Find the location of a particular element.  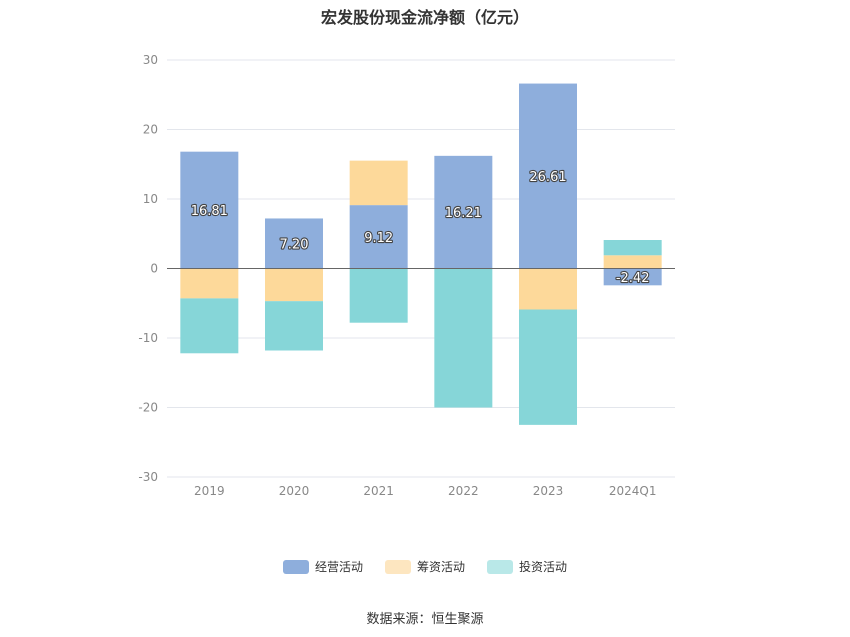

bar-operating-2023 is located at coordinates (548, 176).